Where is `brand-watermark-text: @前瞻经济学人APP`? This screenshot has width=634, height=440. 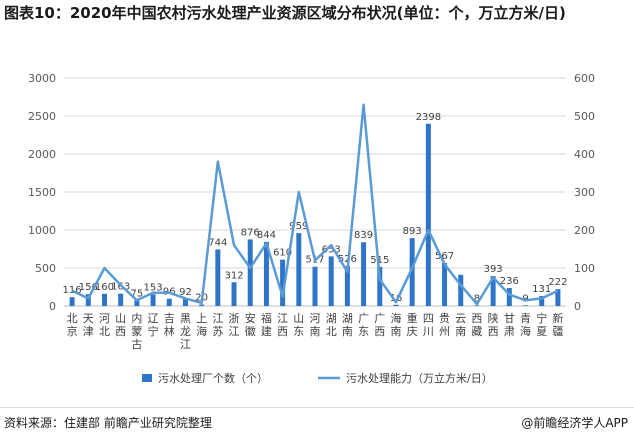 brand-watermark-text: @前瞻经济学人APP is located at coordinates (574, 423).